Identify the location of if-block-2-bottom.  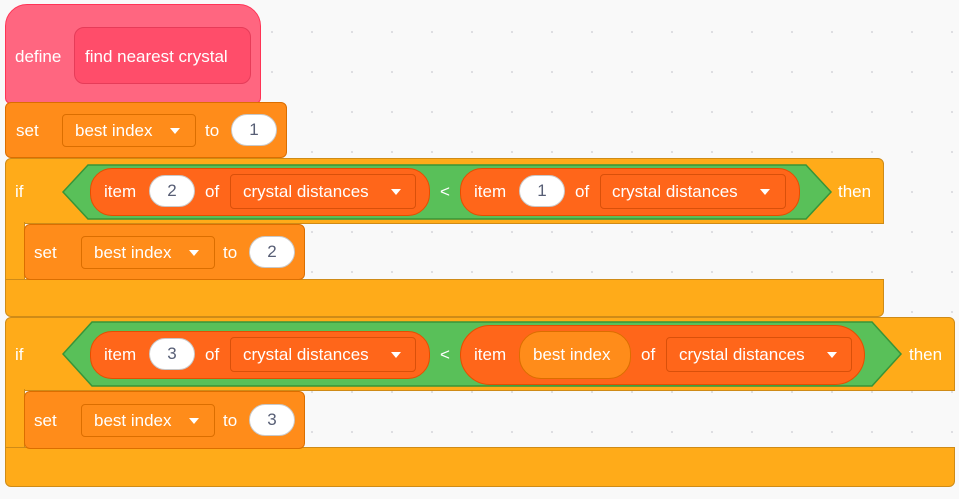
(480, 467).